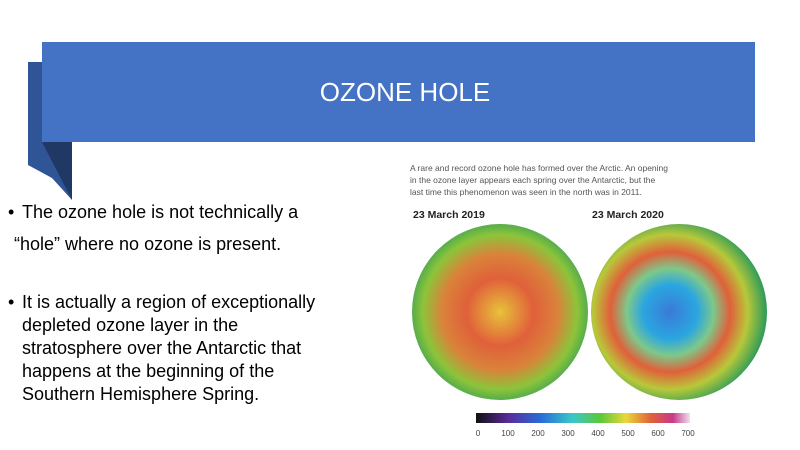 This screenshot has width=800, height=450. Describe the element at coordinates (148, 371) in the screenshot. I see `bullet-line: happens at the beginning of the` at that location.